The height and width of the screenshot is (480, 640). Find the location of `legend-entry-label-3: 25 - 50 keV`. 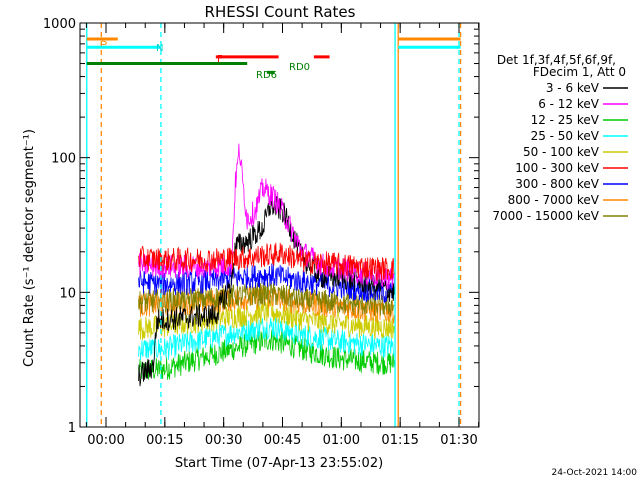

legend-entry-label-3: 25 - 50 keV is located at coordinates (565, 136).